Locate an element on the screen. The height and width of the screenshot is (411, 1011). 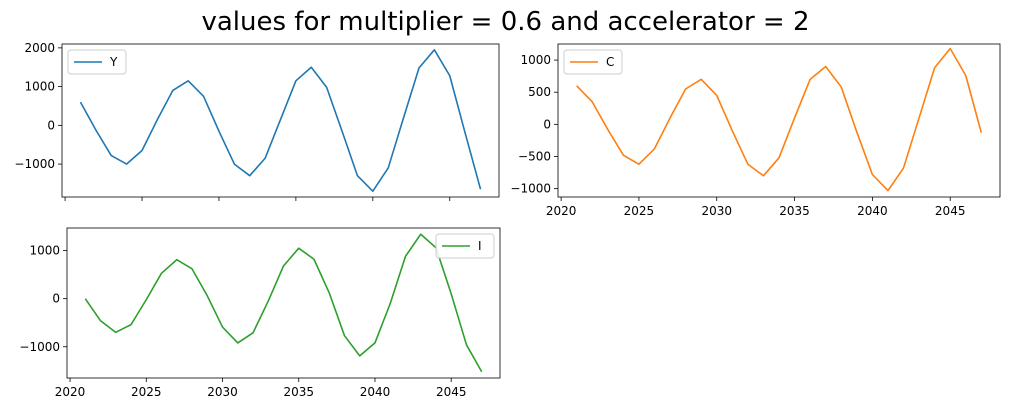
legend-label: I is located at coordinates (480, 246).